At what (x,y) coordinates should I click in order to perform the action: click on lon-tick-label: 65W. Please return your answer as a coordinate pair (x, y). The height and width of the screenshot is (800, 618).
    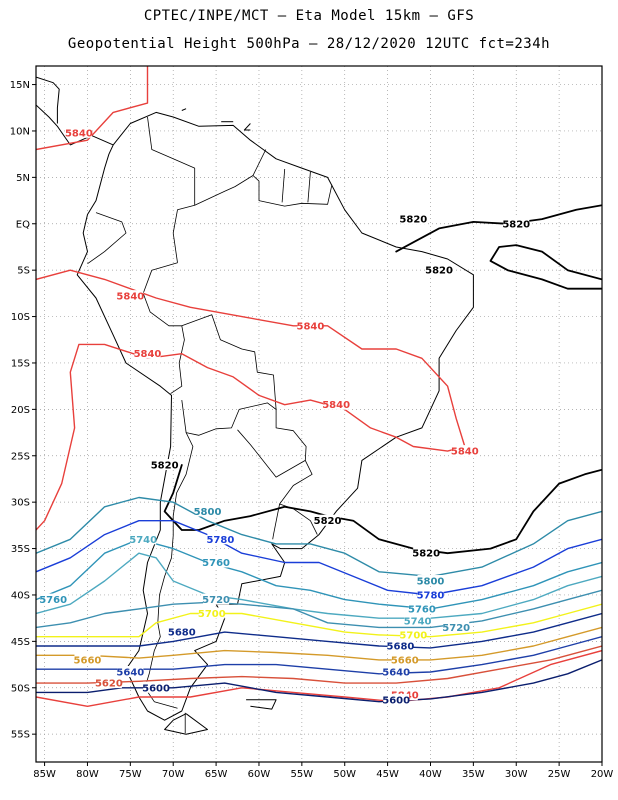
    Looking at the image, I should click on (216, 774).